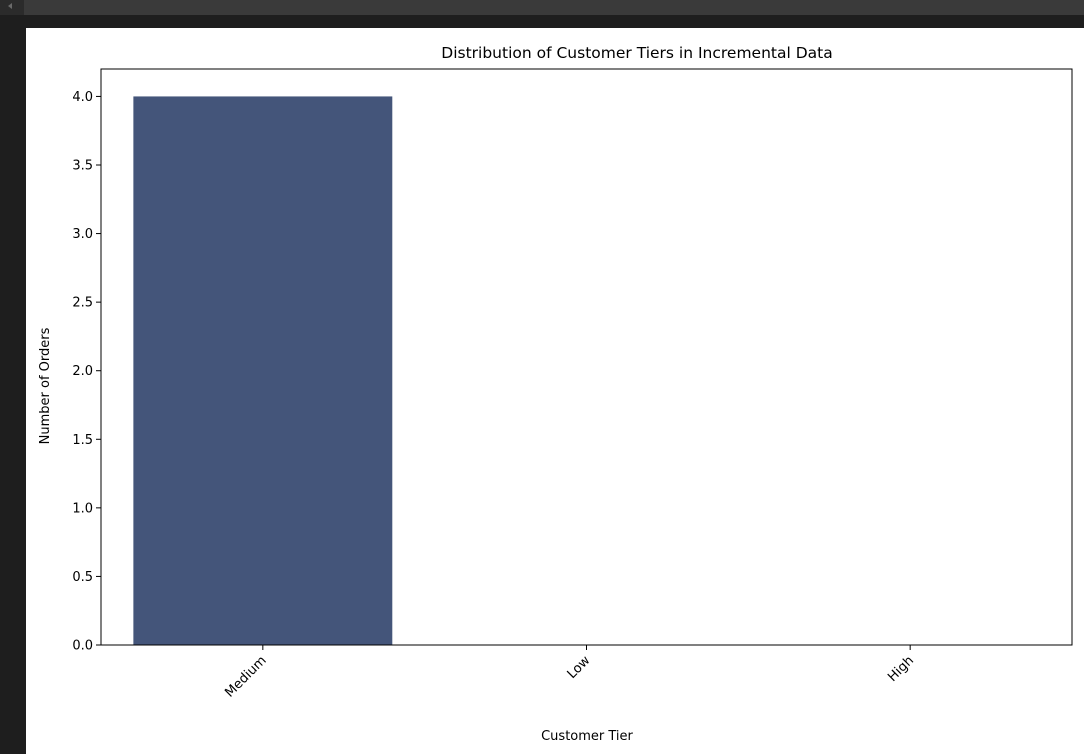  Describe the element at coordinates (579, 667) in the screenshot. I see `x-tick-label: Low` at that location.